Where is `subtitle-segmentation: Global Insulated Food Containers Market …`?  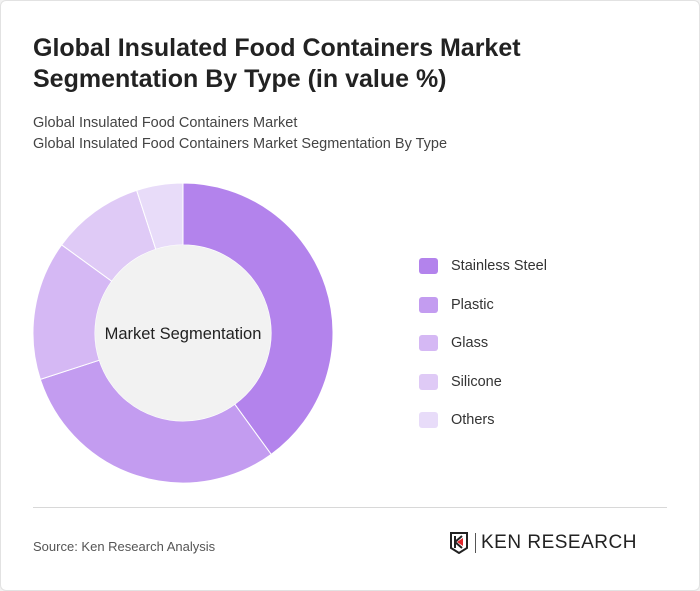 subtitle-segmentation: Global Insulated Food Containers Market … is located at coordinates (240, 144).